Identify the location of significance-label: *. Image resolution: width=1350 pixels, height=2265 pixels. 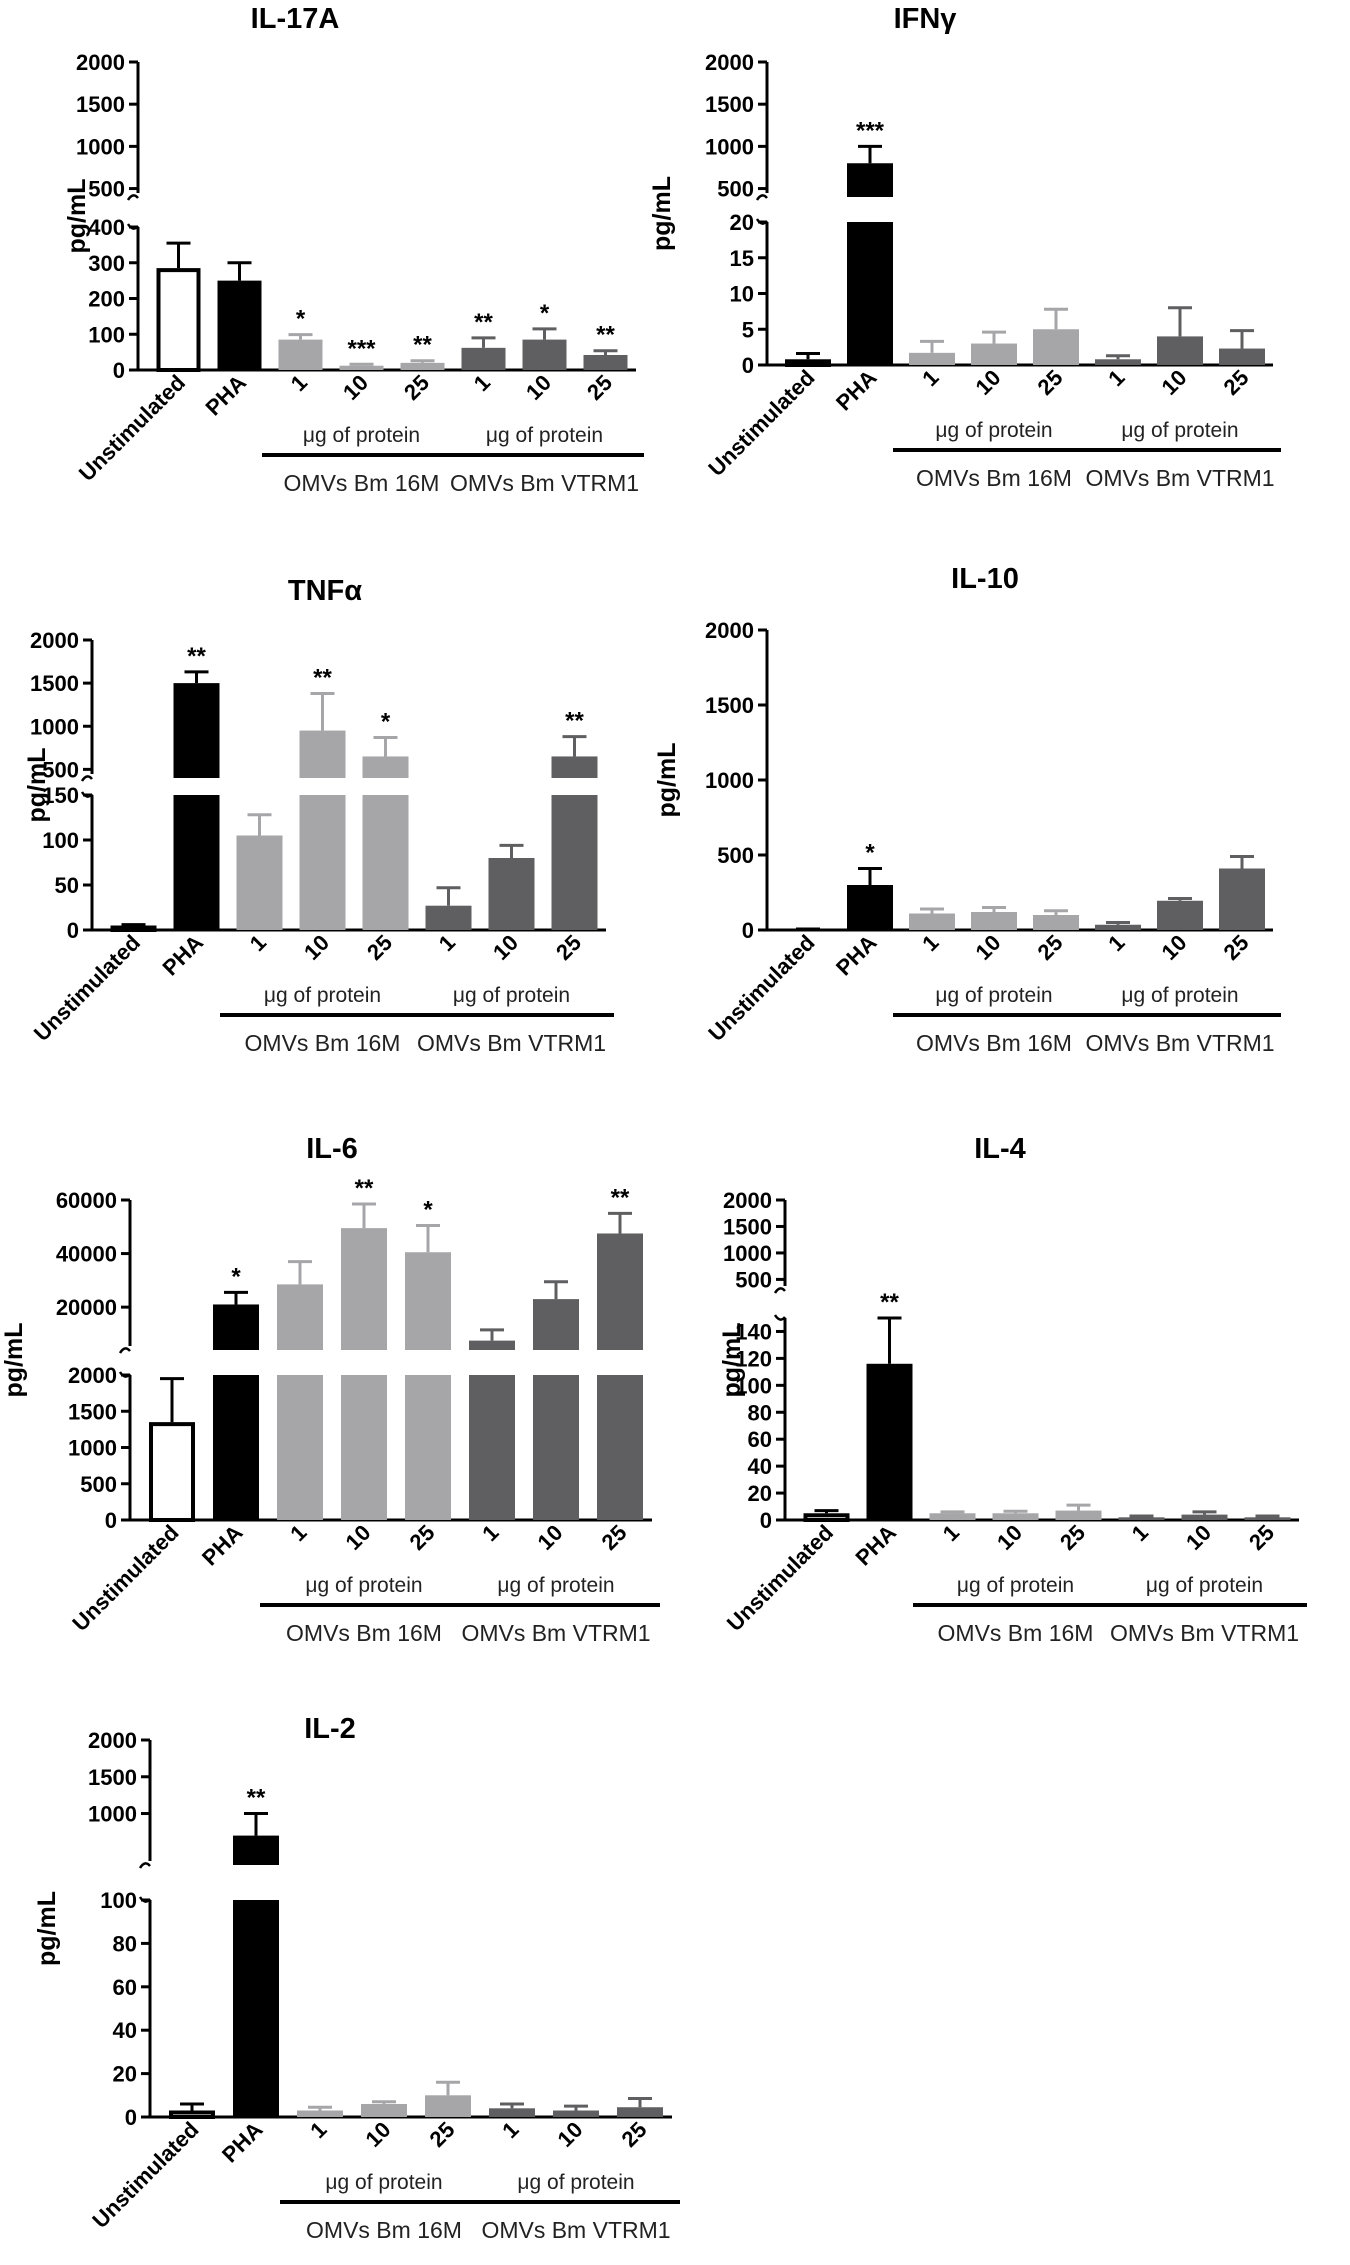
(236, 1276).